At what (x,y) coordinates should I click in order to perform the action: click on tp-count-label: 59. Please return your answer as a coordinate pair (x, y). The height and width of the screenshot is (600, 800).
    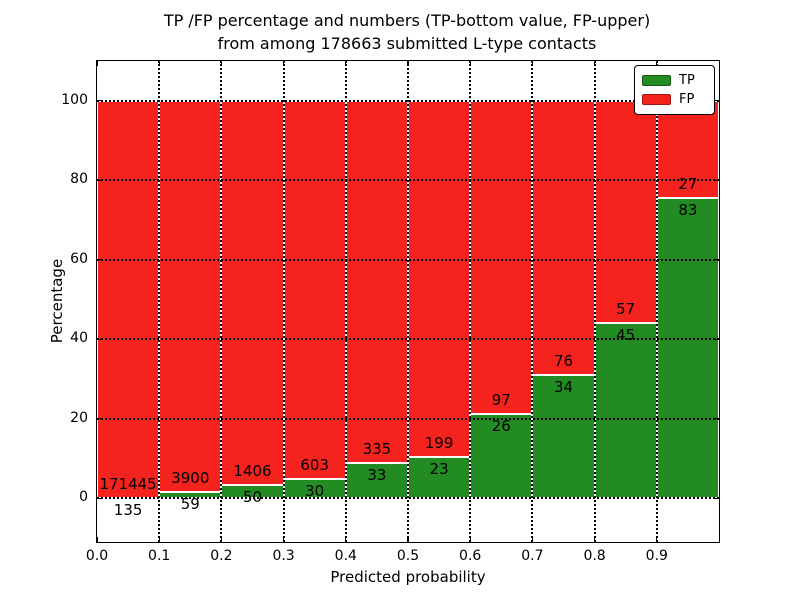
    Looking at the image, I should click on (190, 504).